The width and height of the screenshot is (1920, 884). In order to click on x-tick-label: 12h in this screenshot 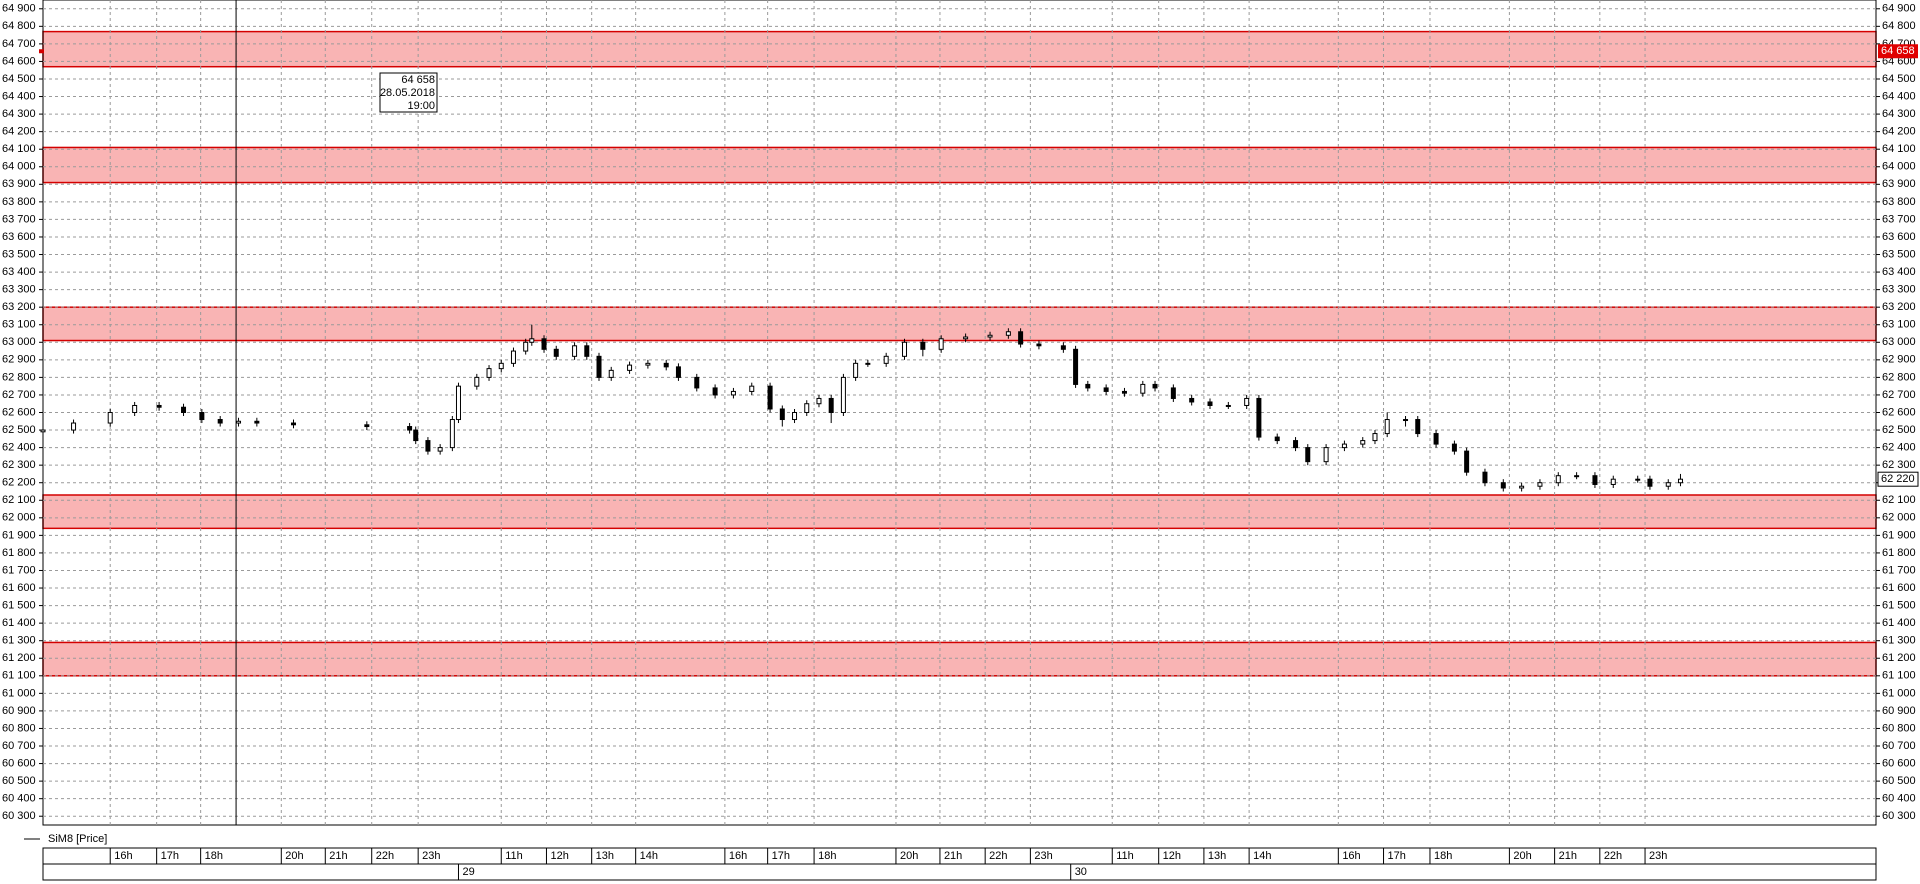, I will do `click(559, 856)`.